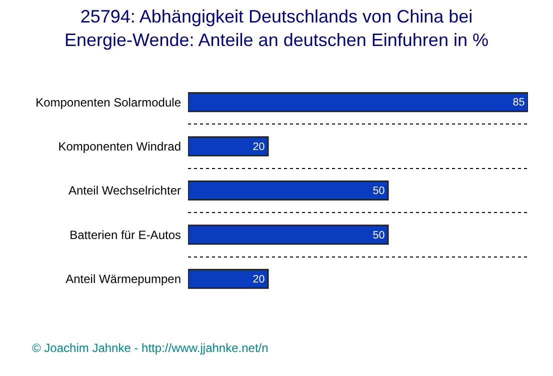  I want to click on y-tick-label: Anteil Wechselrichter, so click(124, 191).